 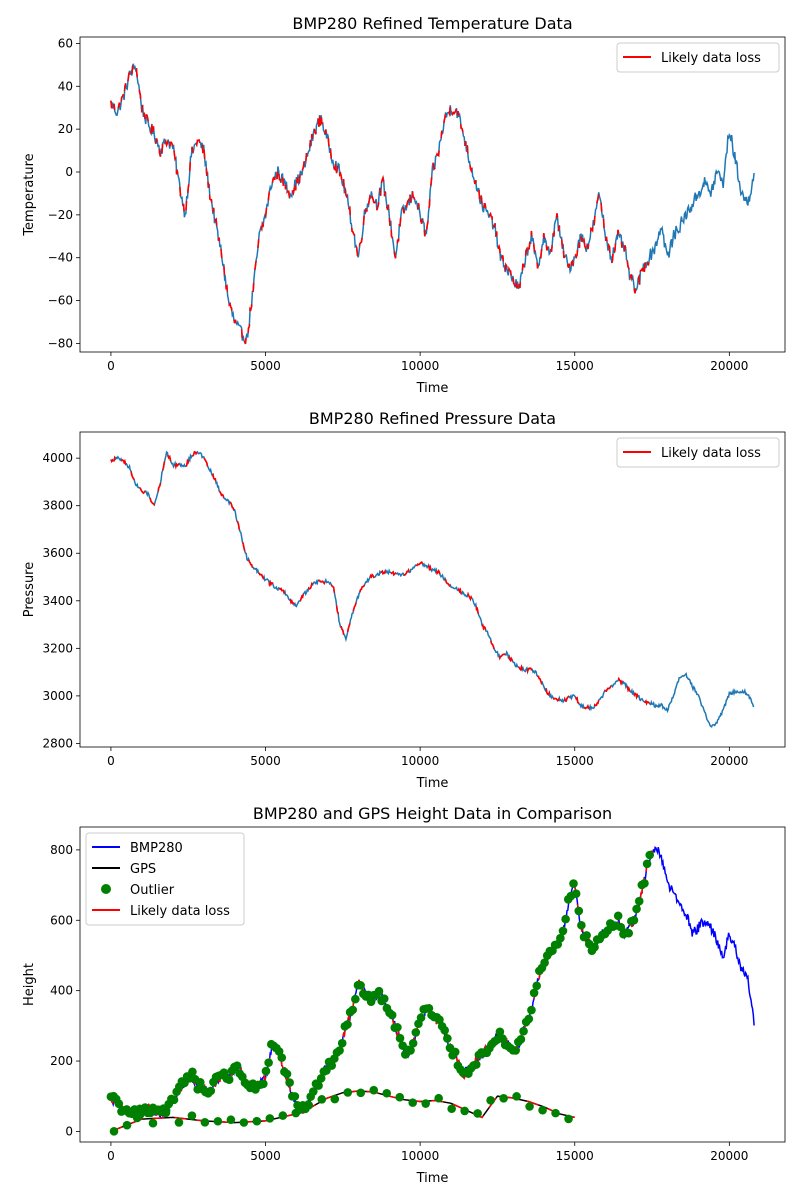 What do you see at coordinates (65, 129) in the screenshot?
I see `y-tick-label: 20` at bounding box center [65, 129].